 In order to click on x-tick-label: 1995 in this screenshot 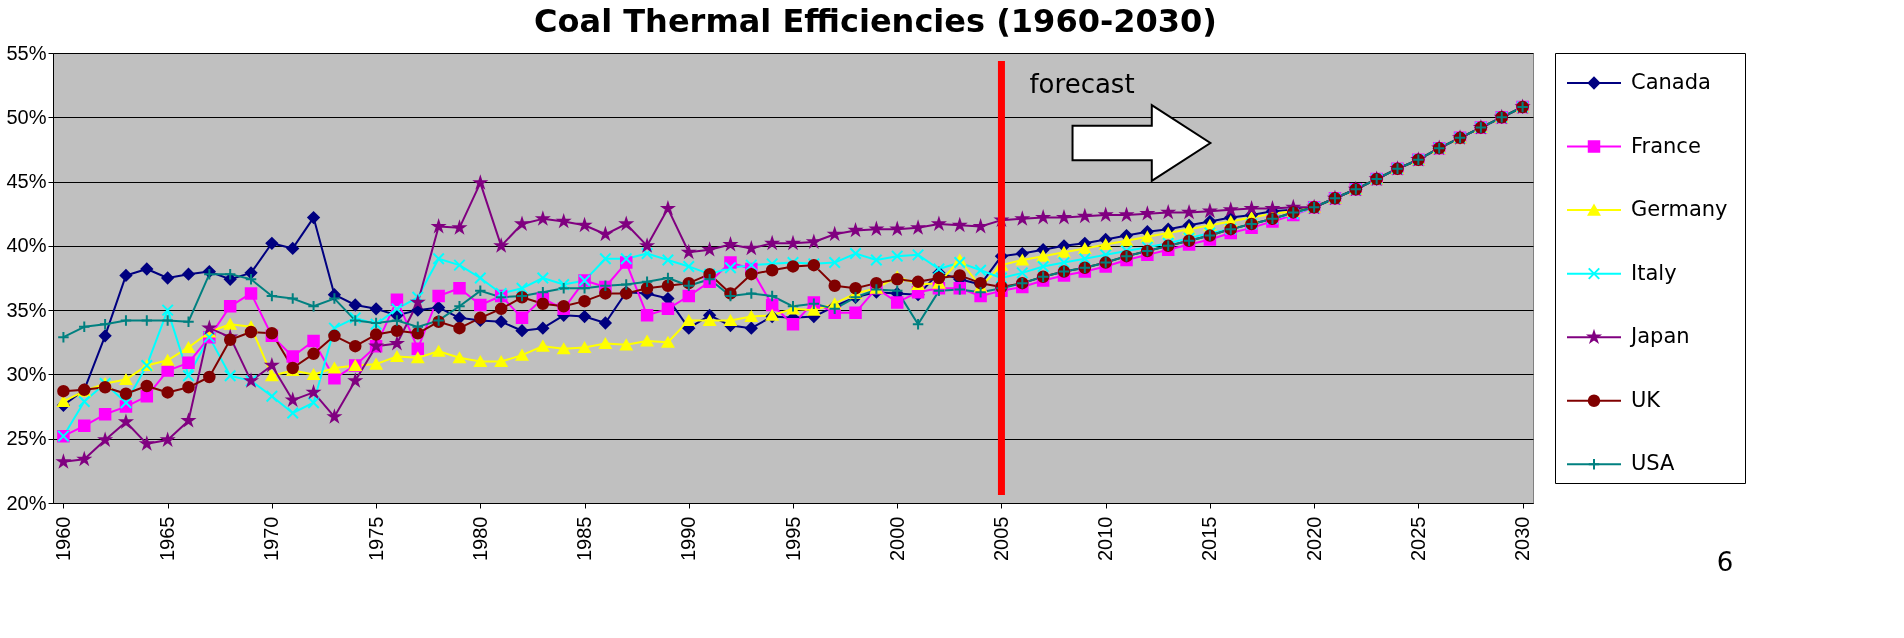, I will do `click(792, 538)`.